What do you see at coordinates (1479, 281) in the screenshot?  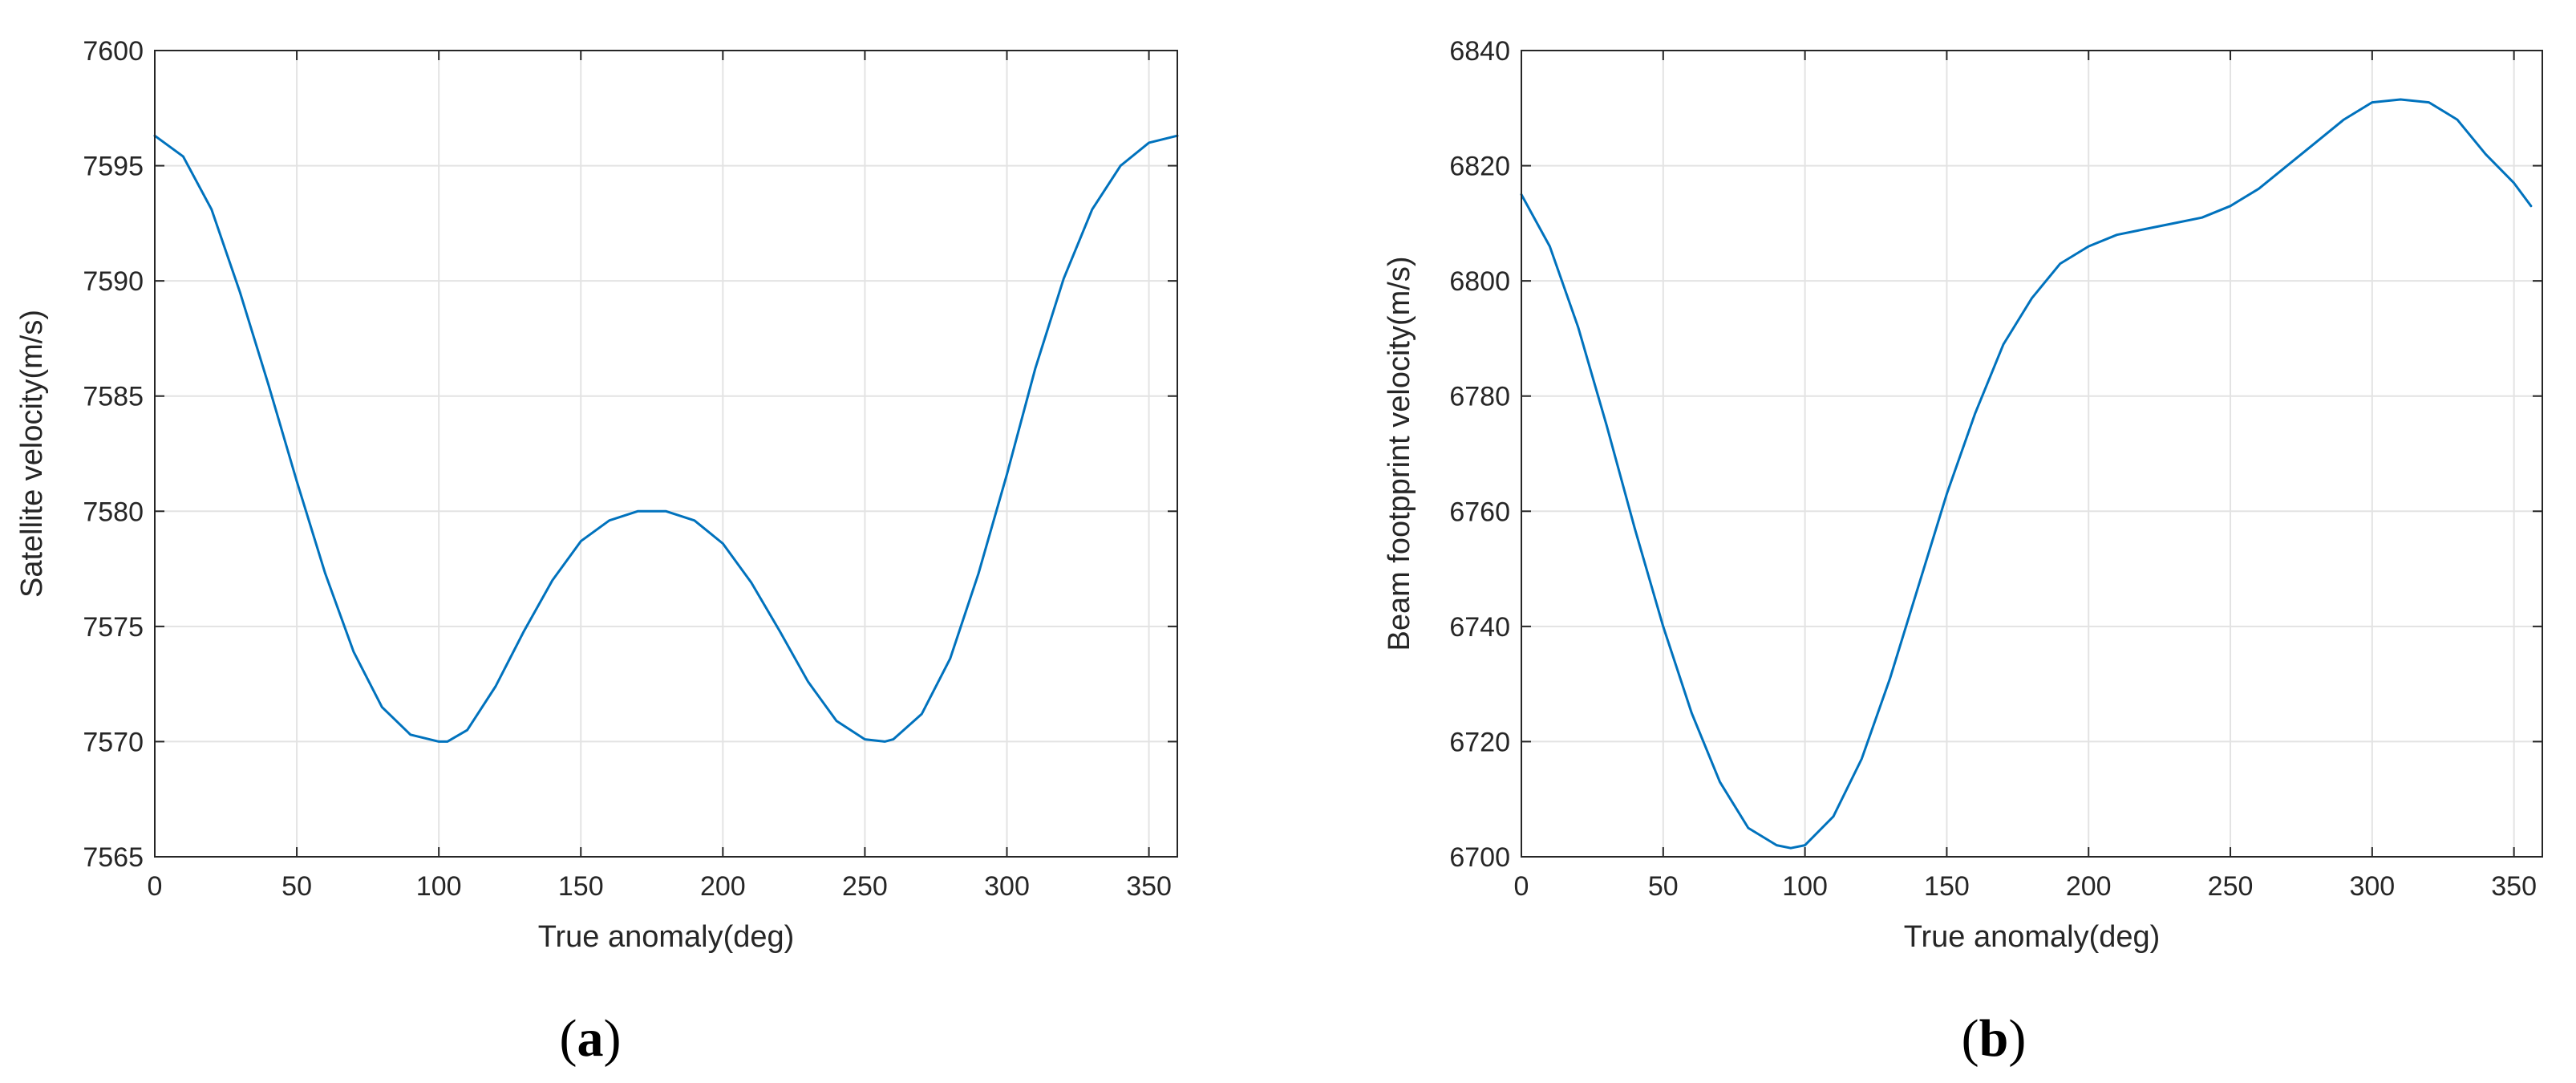 I see `y-tick-label: 6800` at bounding box center [1479, 281].